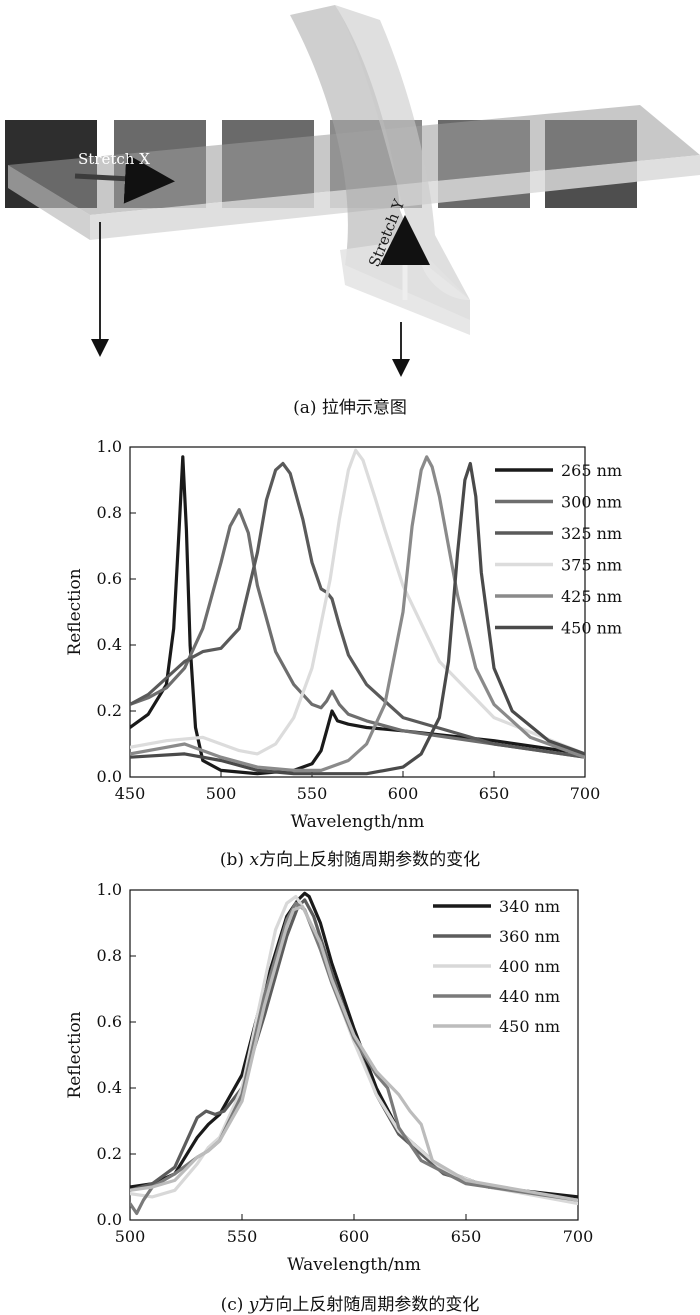 Image resolution: width=700 pixels, height=1315 pixels. What do you see at coordinates (124, 178) in the screenshot?
I see `stretch-x-arrow` at bounding box center [124, 178].